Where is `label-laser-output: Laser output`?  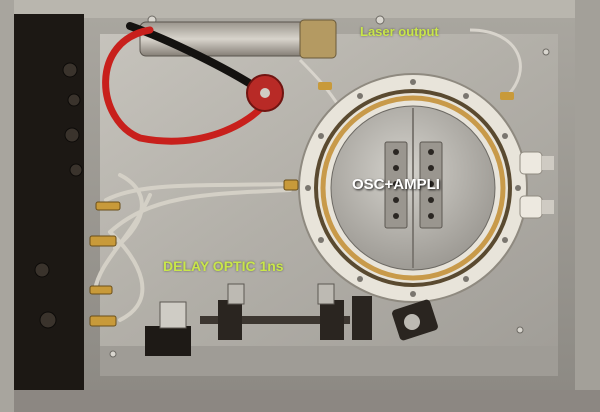
label-laser-output: Laser output is located at coordinates (399, 31).